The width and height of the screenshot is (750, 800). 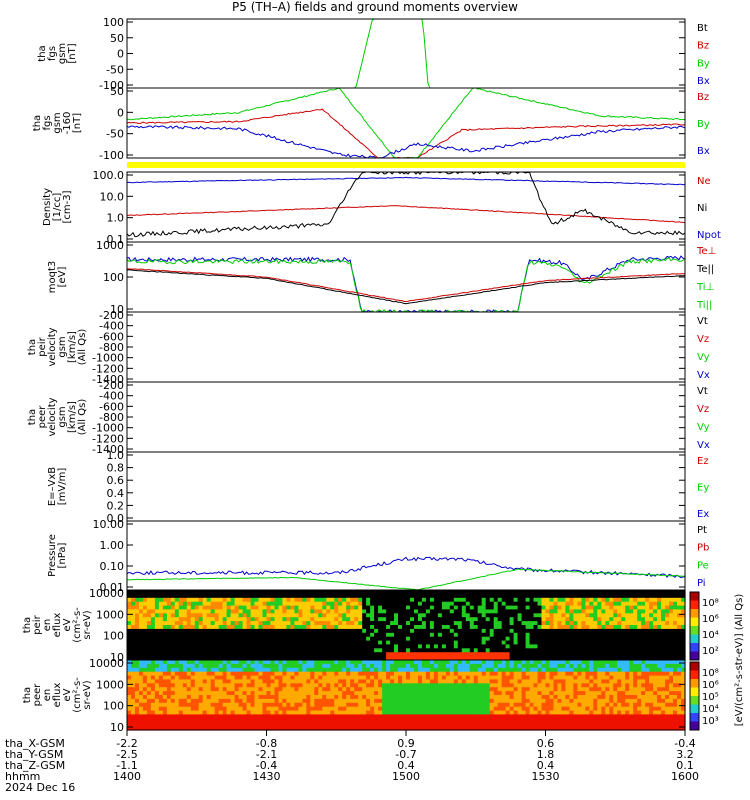 I want to click on x-tick-x: -2.2, so click(x=126, y=743).